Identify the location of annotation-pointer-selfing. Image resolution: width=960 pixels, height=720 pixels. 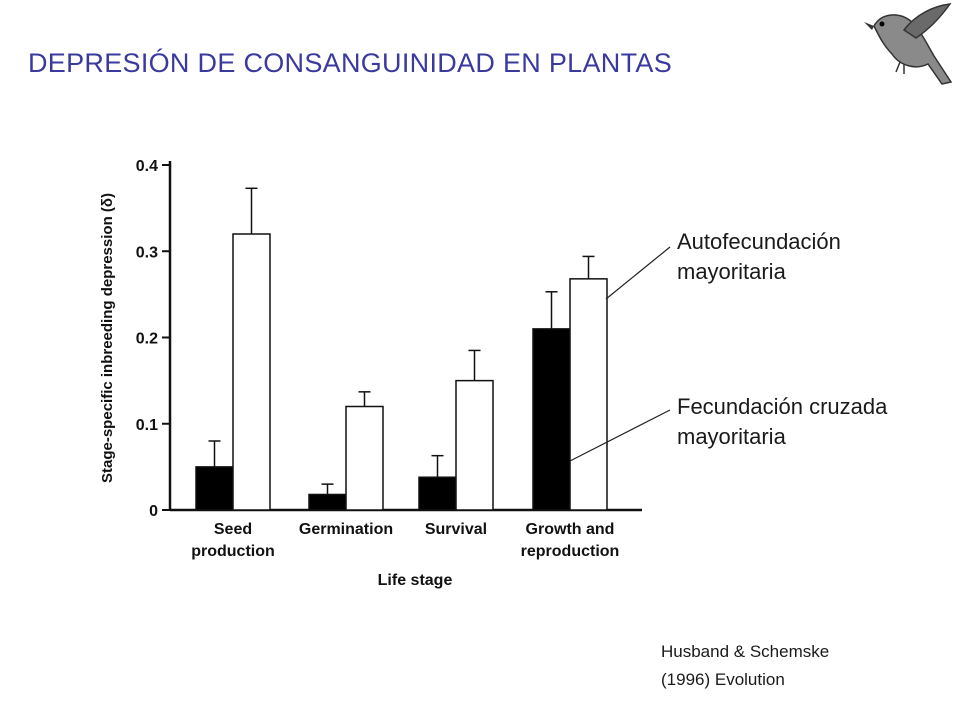
(638, 273).